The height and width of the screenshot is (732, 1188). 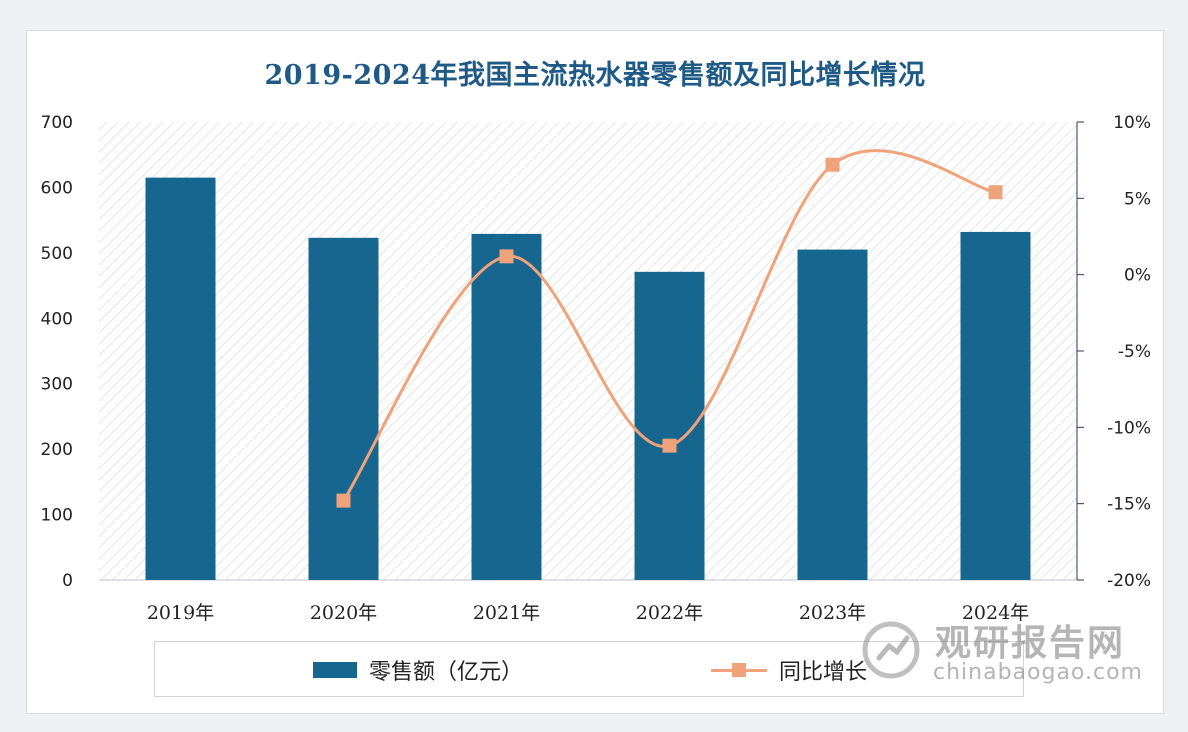 What do you see at coordinates (1137, 199) in the screenshot?
I see `right-tick-label: 5%` at bounding box center [1137, 199].